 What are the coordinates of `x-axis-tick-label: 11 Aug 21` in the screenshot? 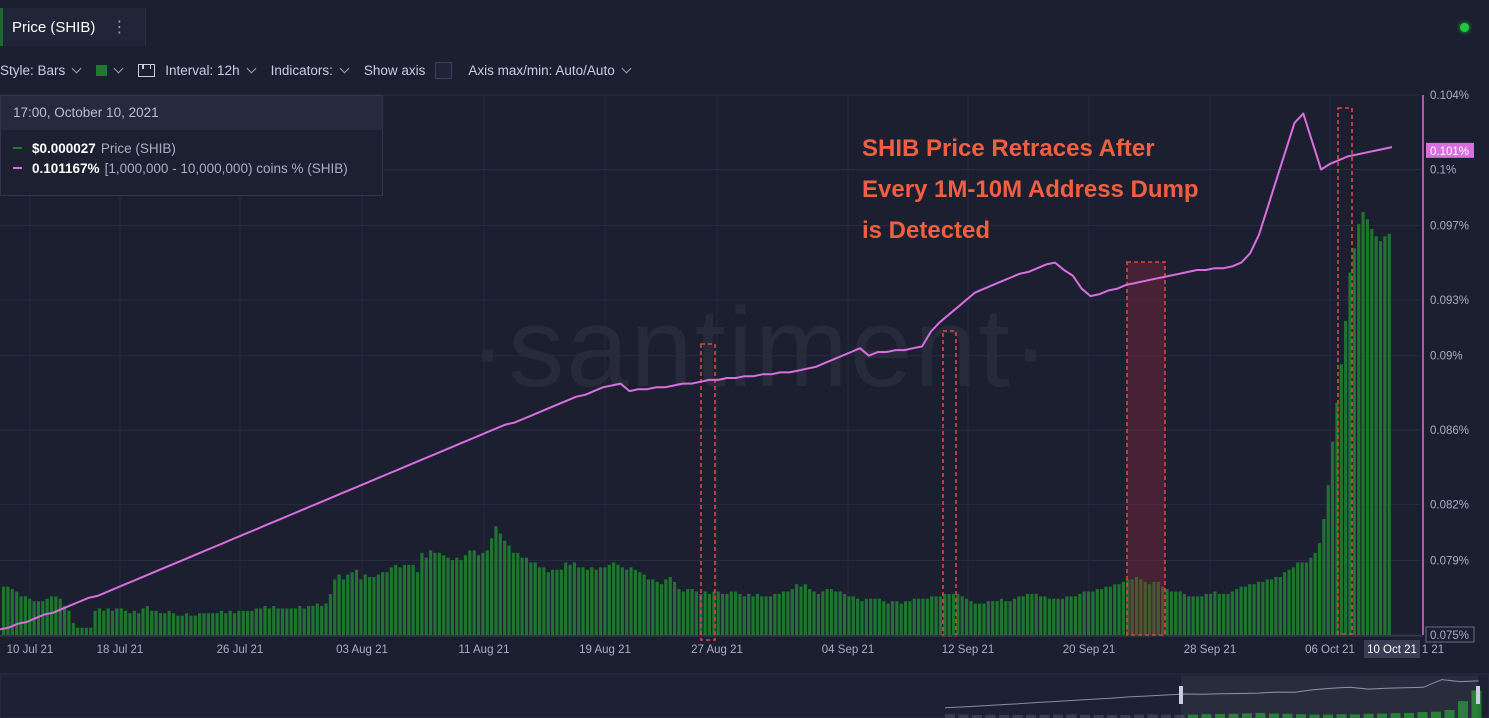 It's located at (484, 650).